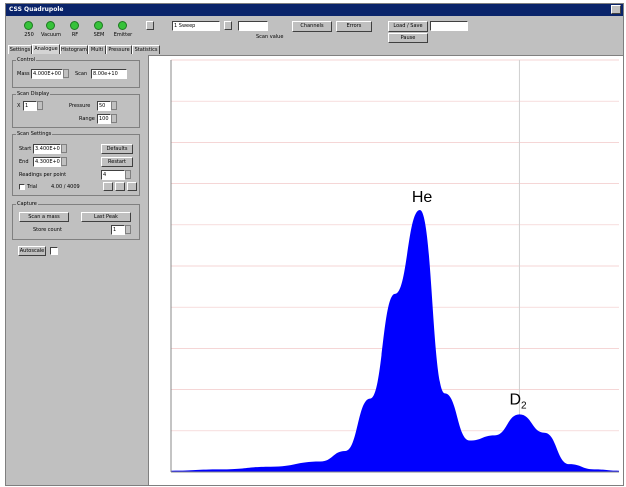  Describe the element at coordinates (123, 35) in the screenshot. I see `led-label: Emitter` at that location.